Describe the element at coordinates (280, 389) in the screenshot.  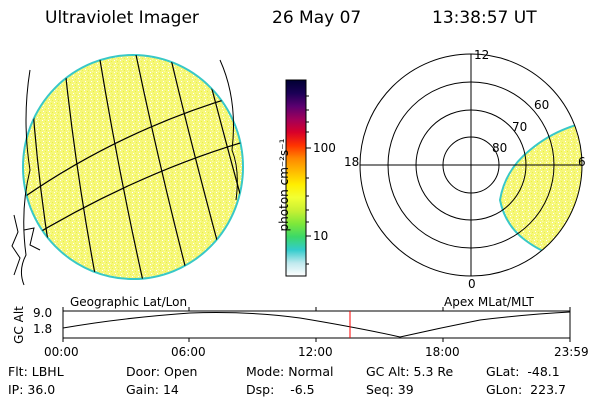
I see `status-dsp: Dsp: -6.5` at that location.